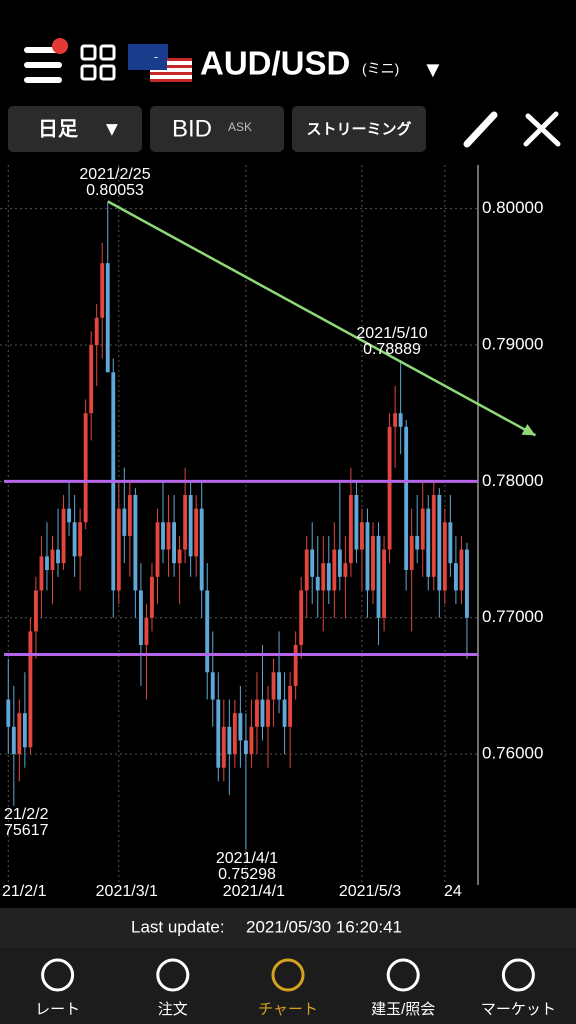  I want to click on tab-label: チャート, so click(288, 1009).